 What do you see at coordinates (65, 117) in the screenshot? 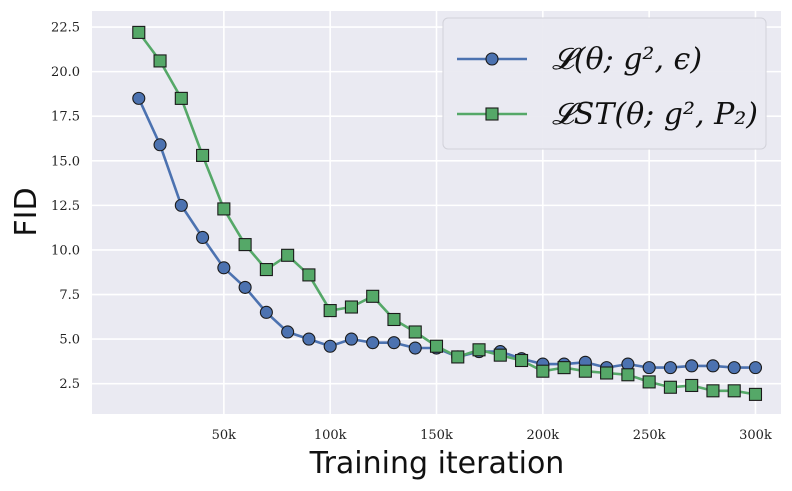
I see `y-tick-label: 17.5` at bounding box center [65, 117].